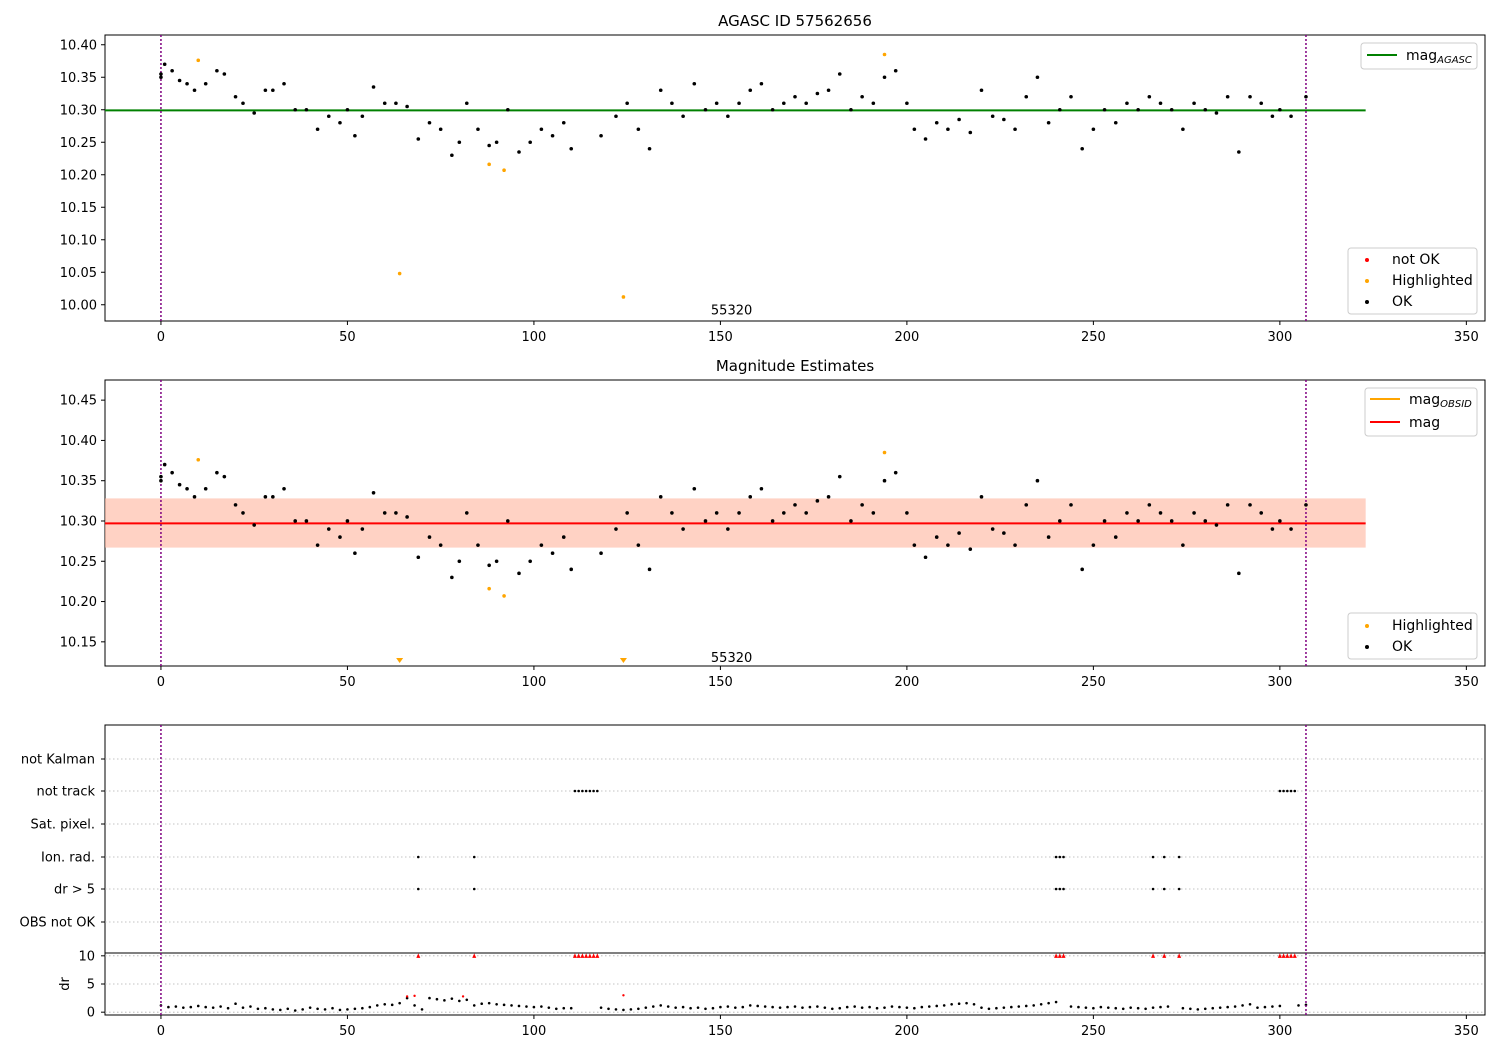 The image size is (1500, 1050). What do you see at coordinates (884, 452) in the screenshot?
I see `panel2-point-highlighted` at bounding box center [884, 452].